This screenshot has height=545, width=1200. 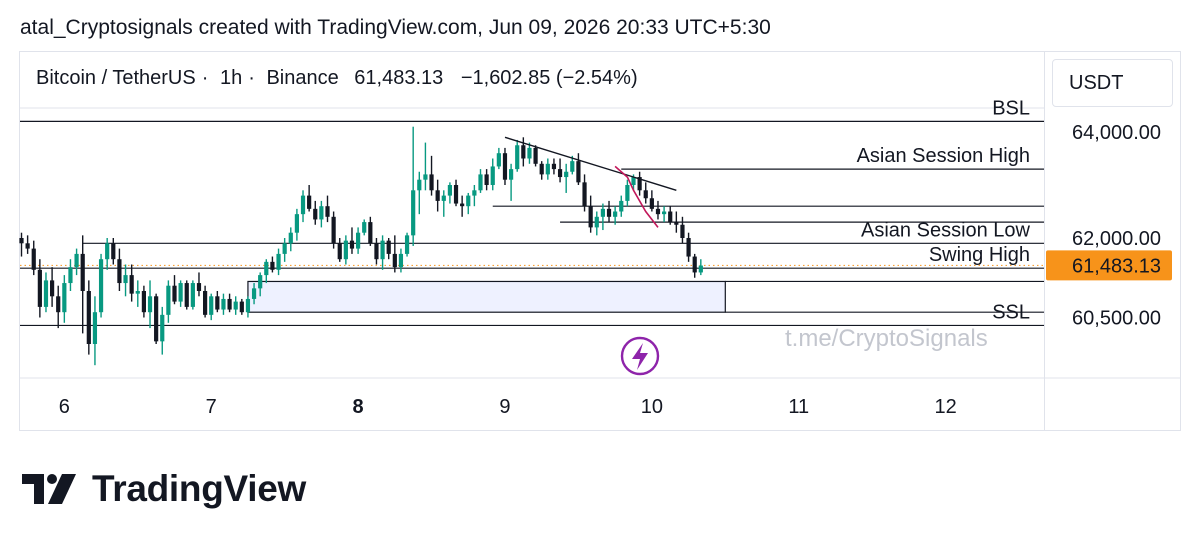 I want to click on symbol-interval: 1h, so click(x=231, y=78).